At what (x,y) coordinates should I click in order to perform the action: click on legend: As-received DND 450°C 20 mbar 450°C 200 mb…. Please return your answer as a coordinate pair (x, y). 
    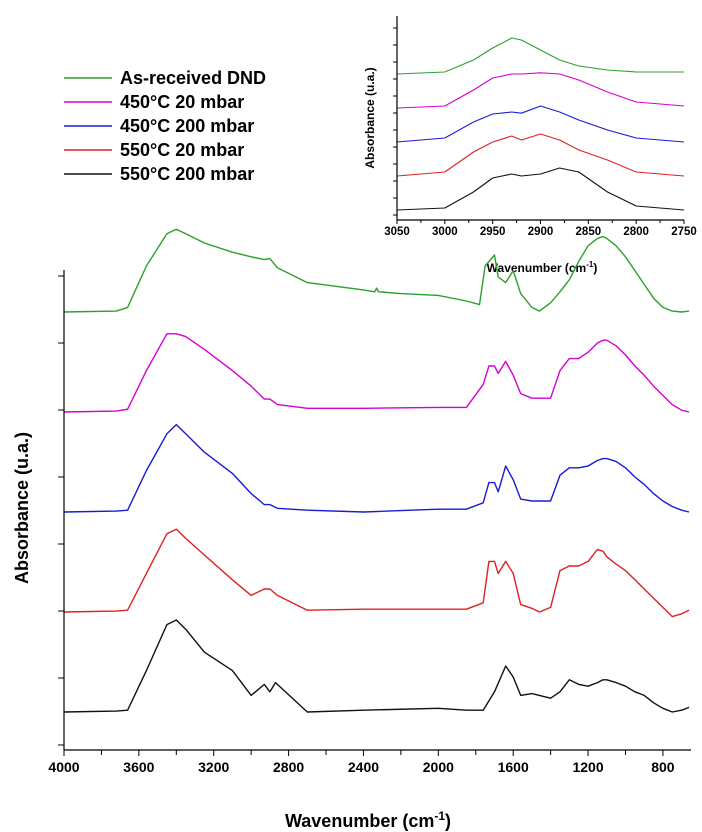
    Looking at the image, I should click on (165, 126).